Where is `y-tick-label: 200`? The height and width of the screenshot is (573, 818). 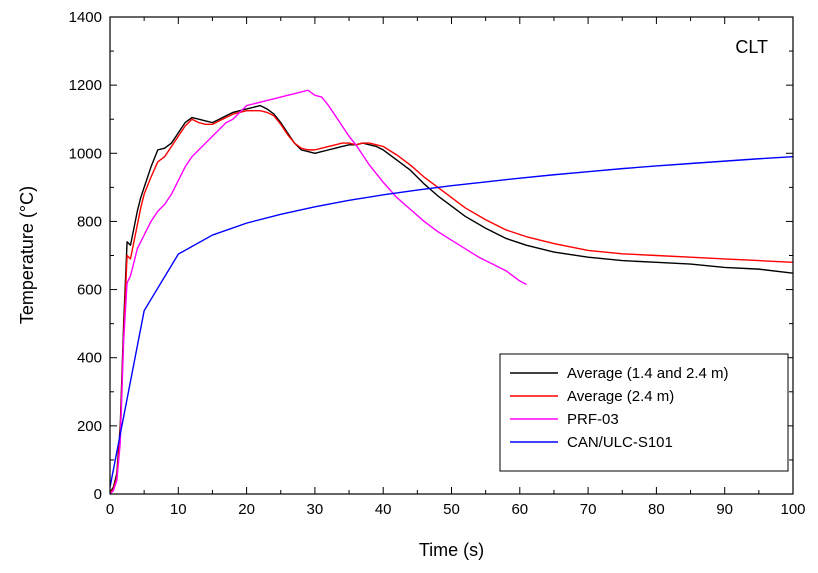
y-tick-label: 200 is located at coordinates (89, 426).